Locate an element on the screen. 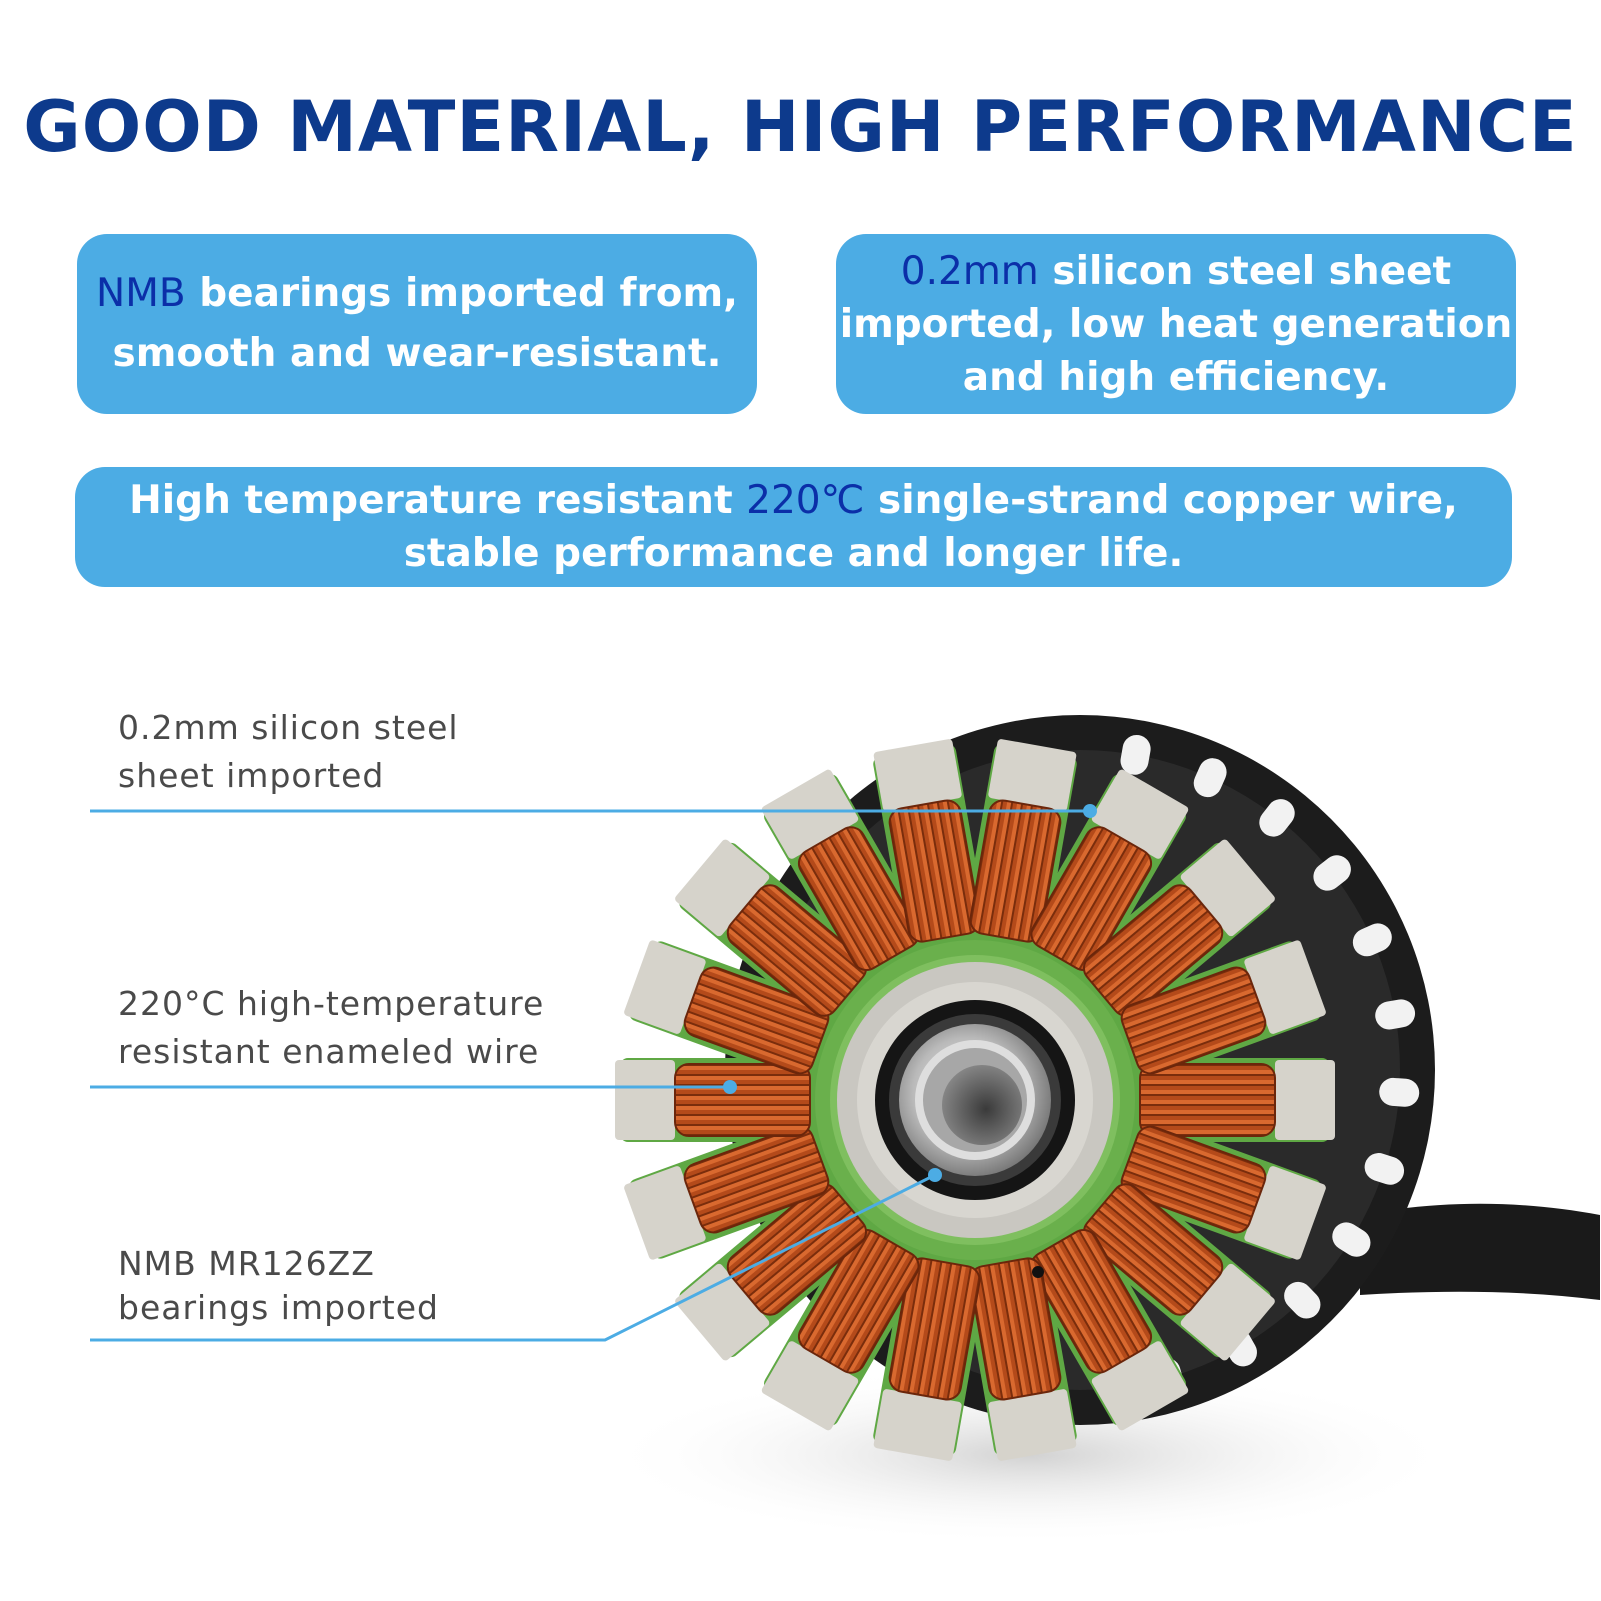 The width and height of the screenshot is (1601, 1601). feature-wire-highlight: 220℃ is located at coordinates (805, 500).